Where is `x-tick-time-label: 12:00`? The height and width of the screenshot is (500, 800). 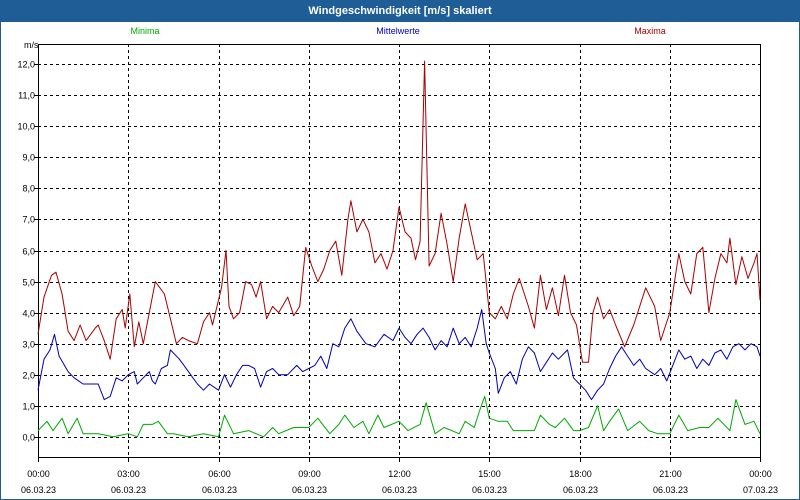
x-tick-time-label: 12:00 is located at coordinates (399, 474).